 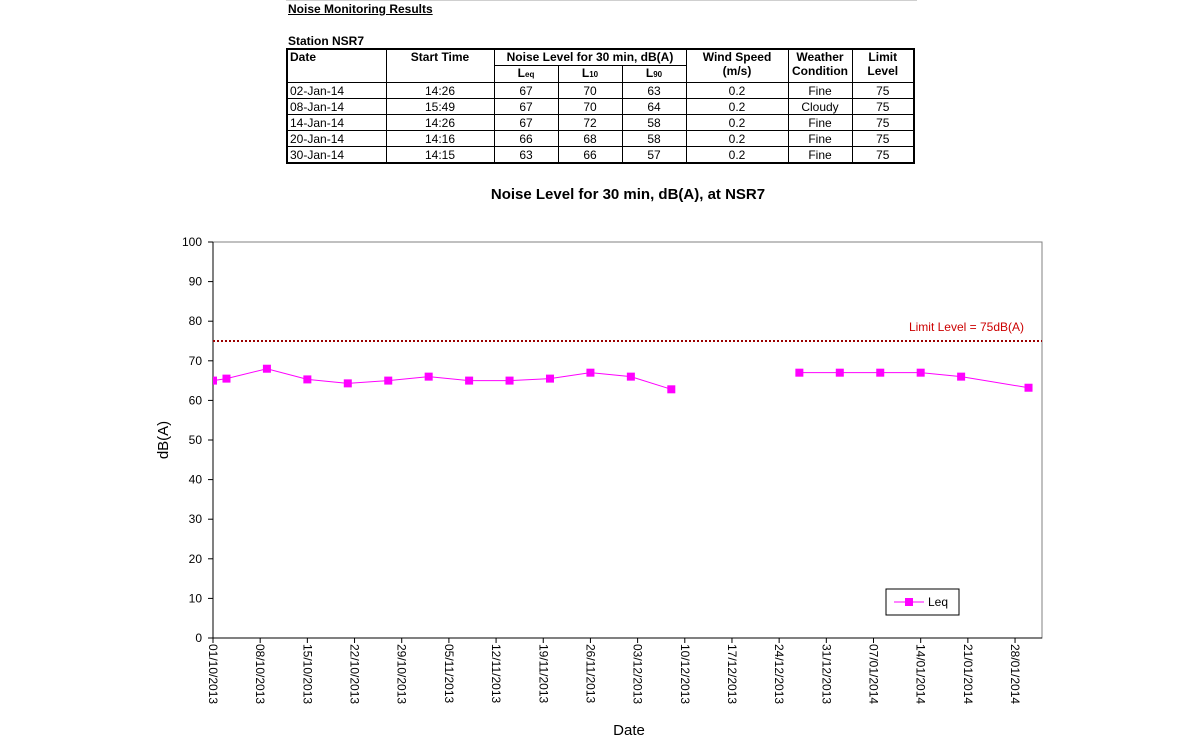 What do you see at coordinates (820, 57) in the screenshot?
I see `weather-label-1: Weather` at bounding box center [820, 57].